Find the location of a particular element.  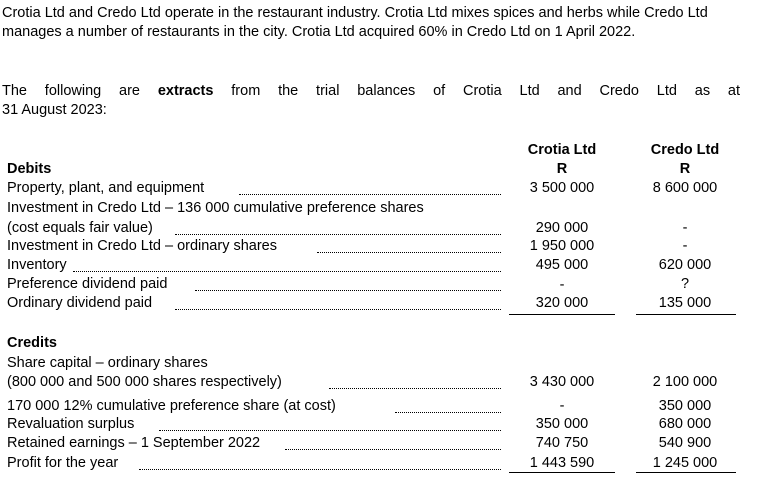

debit-row-pref-dividend: Preference dividend paid is located at coordinates (254, 284).